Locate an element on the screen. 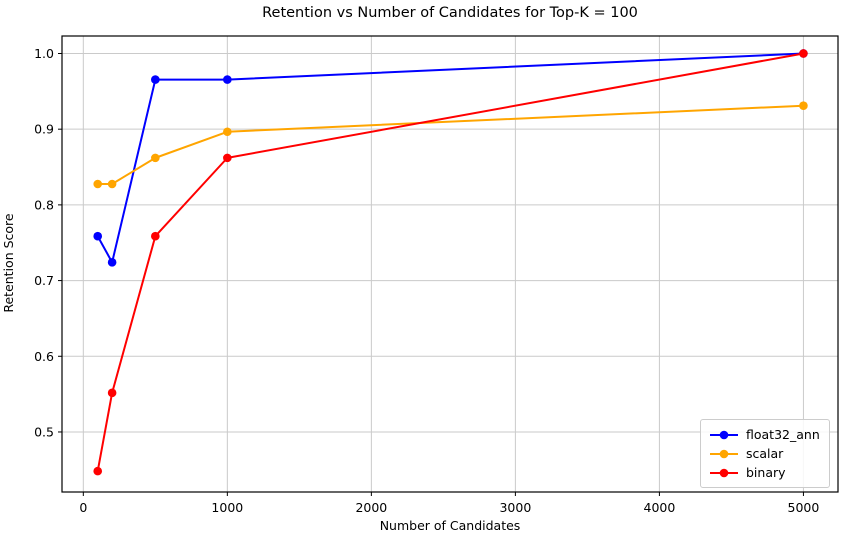  x-tick-label: 2000 is located at coordinates (371, 507).